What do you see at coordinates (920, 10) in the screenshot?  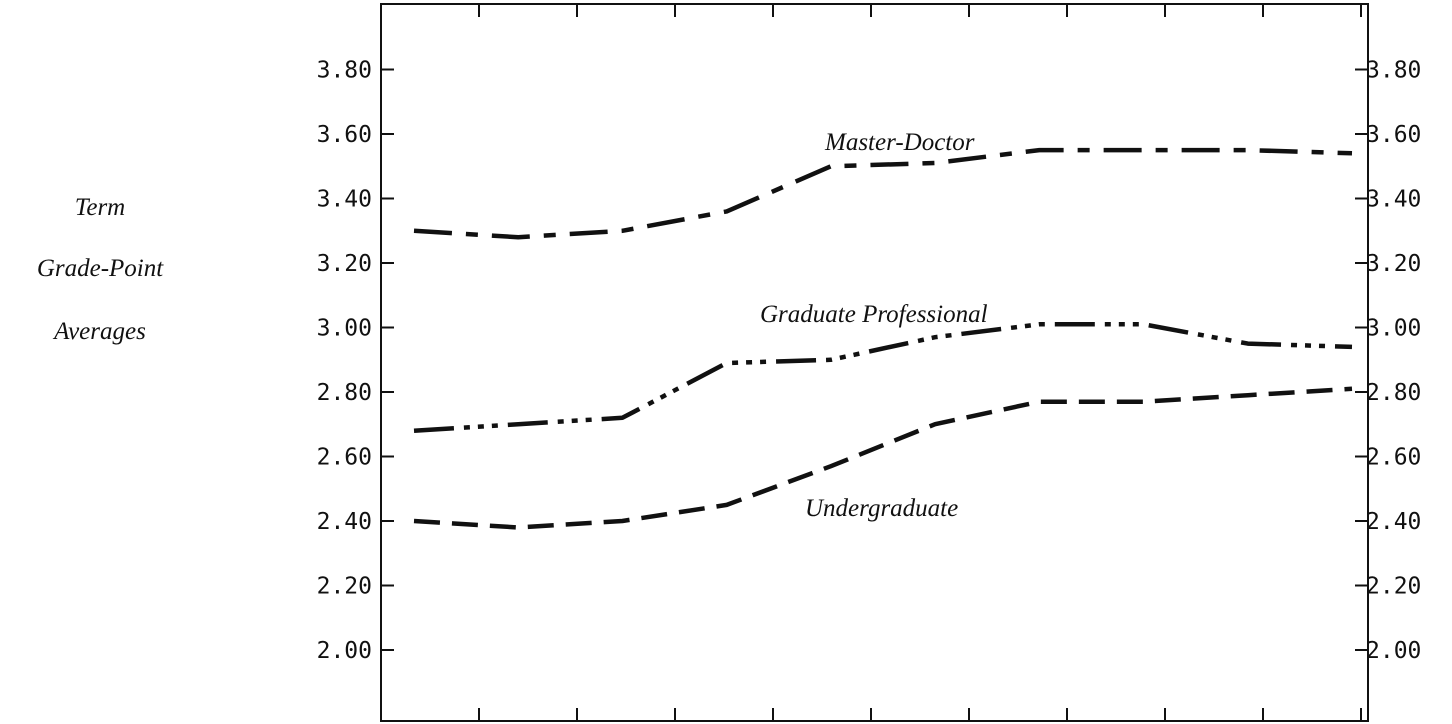 I see `top-x-ticks` at bounding box center [920, 10].